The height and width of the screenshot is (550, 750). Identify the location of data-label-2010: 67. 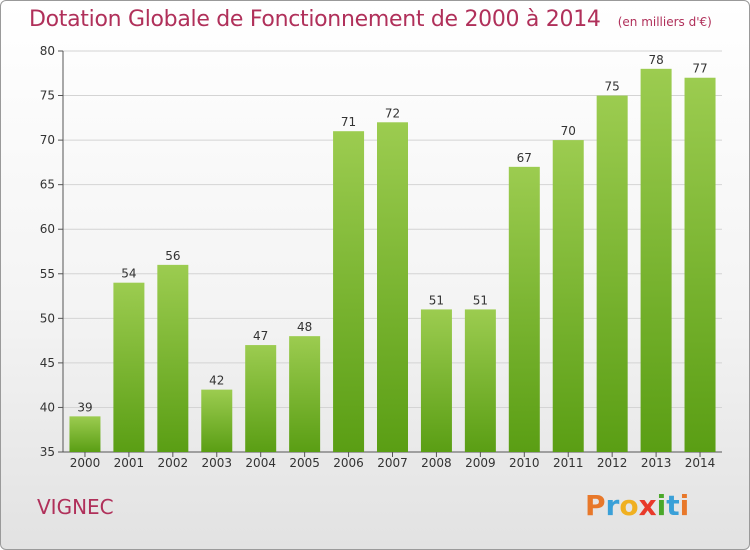
(524, 158).